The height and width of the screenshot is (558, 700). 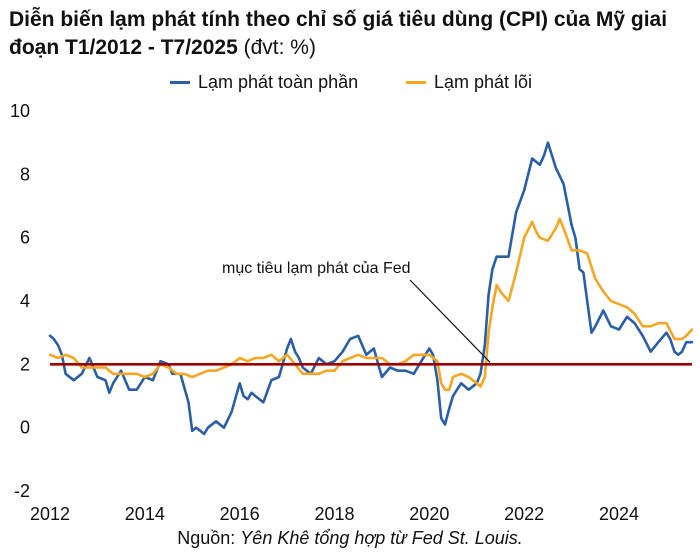 I want to click on x-tick-label: 2024, so click(x=619, y=514).